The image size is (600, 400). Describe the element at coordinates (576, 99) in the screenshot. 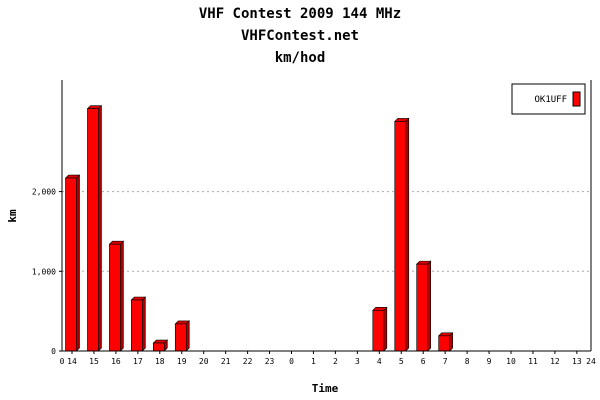

I see `legend-swatch` at that location.